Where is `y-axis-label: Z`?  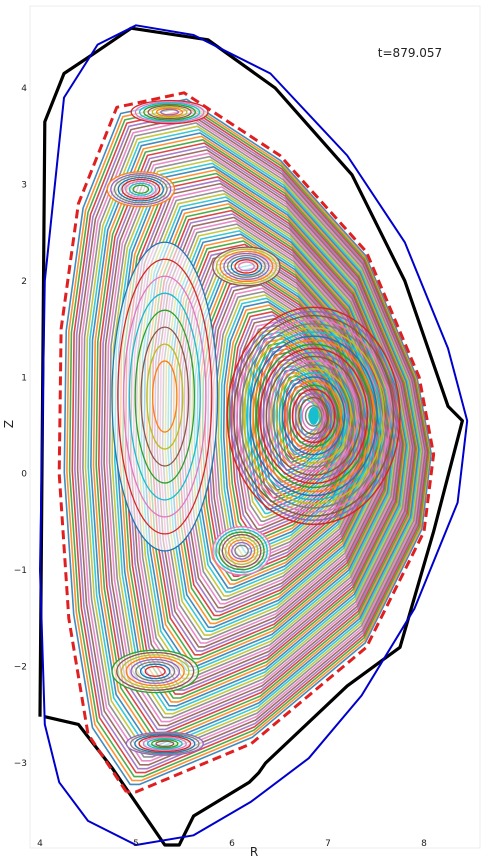 y-axis-label: Z is located at coordinates (9, 424).